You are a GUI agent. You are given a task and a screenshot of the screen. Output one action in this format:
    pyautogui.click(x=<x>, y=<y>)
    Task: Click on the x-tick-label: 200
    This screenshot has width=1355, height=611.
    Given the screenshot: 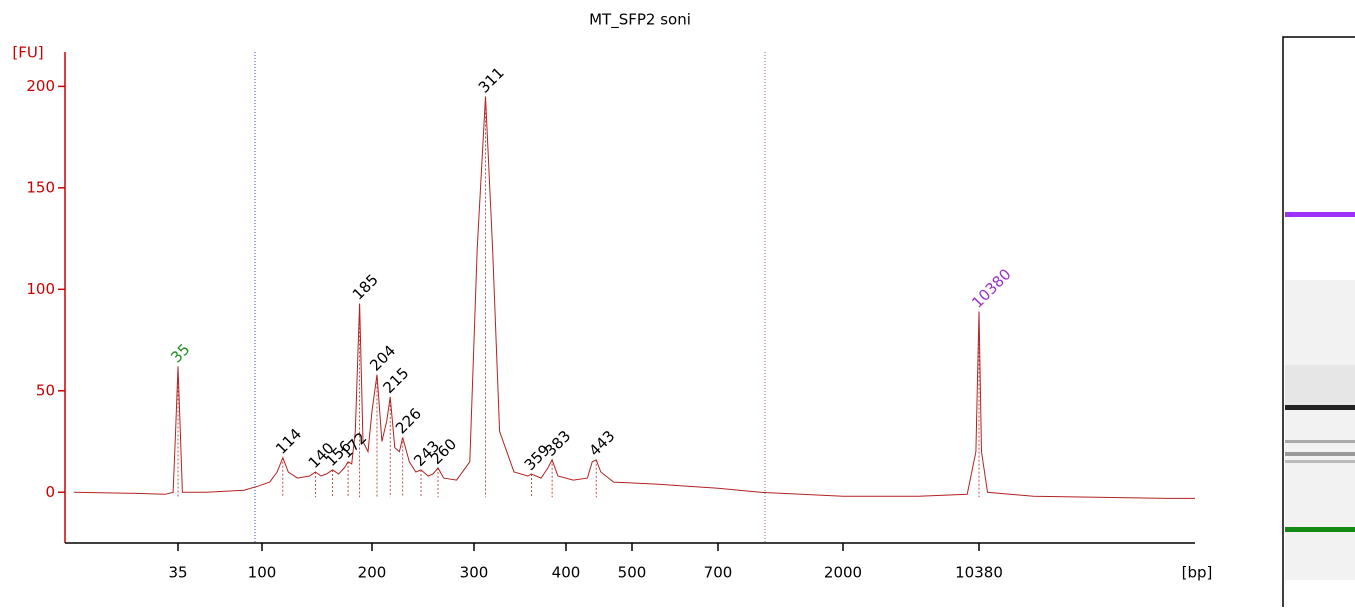 What is the action you would take?
    pyautogui.click(x=372, y=573)
    